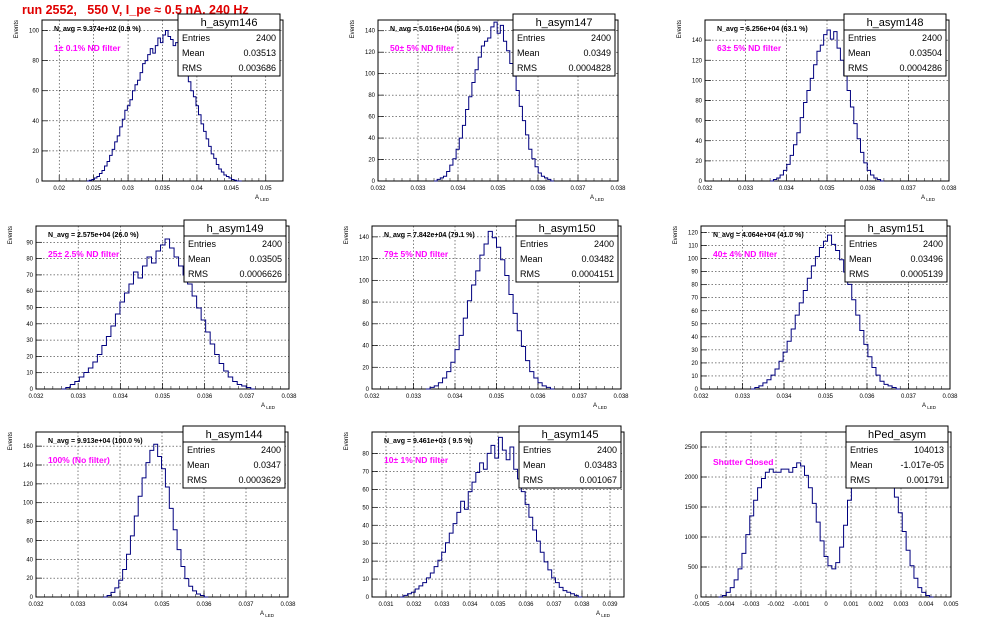 This screenshot has height=622, width=996. I want to click on filter-label: Shutter Closed, so click(743, 462).